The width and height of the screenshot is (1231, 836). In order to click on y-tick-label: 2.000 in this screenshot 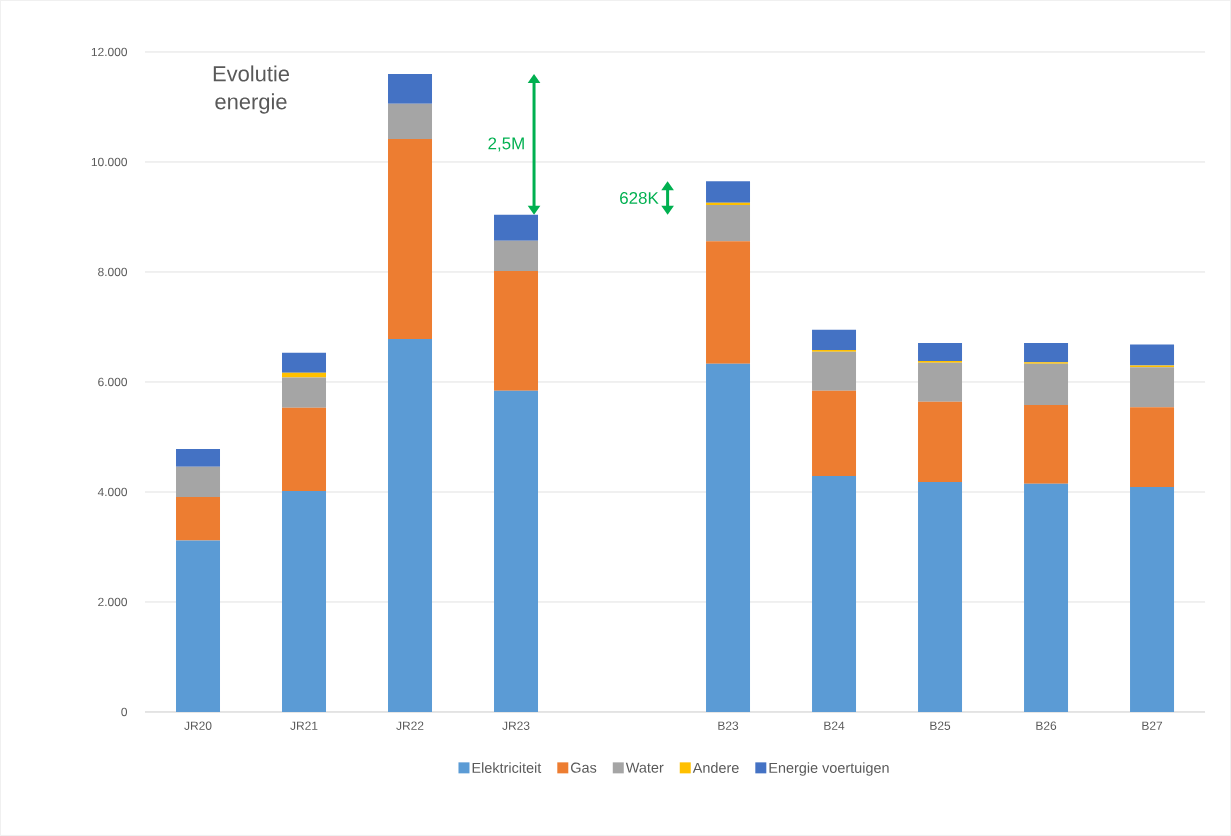, I will do `click(113, 602)`.